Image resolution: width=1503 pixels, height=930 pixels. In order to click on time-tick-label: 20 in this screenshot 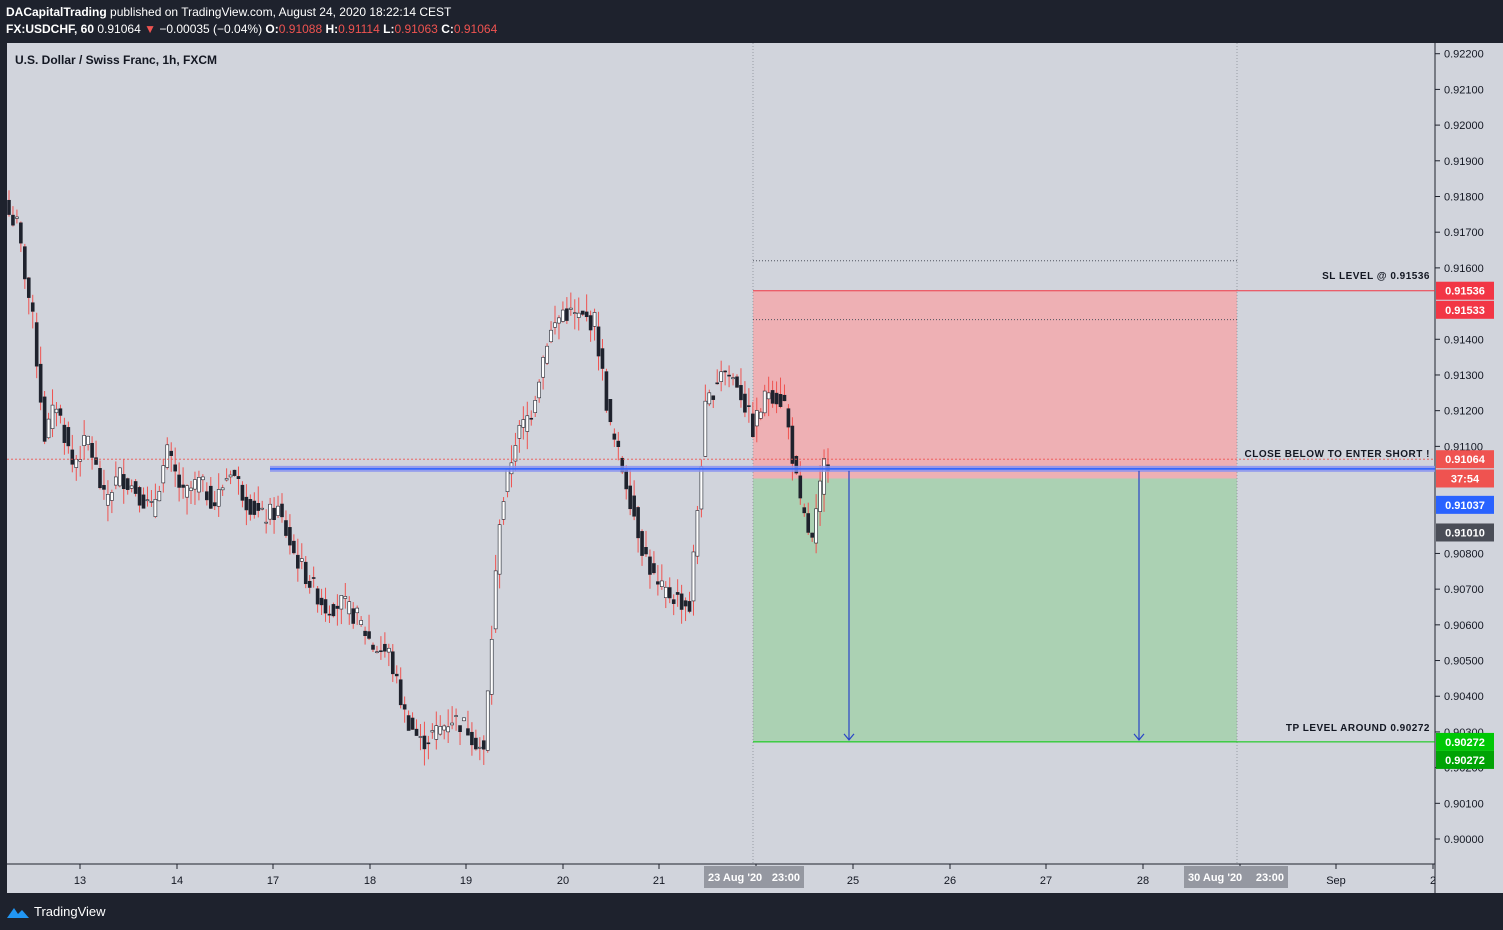, I will do `click(563, 881)`.